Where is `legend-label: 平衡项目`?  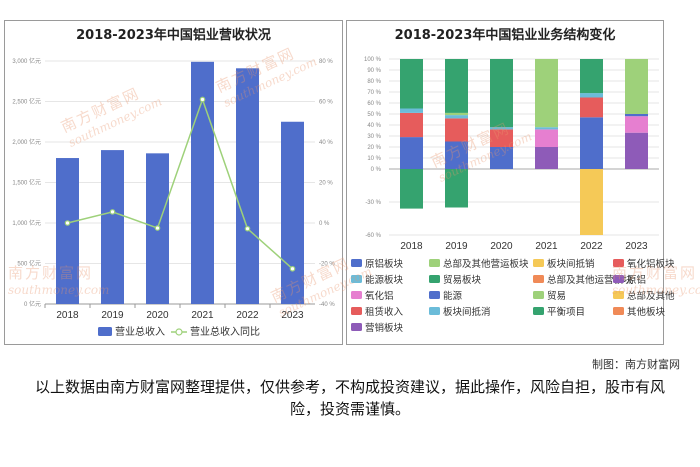 legend-label: 平衡项目 is located at coordinates (566, 312).